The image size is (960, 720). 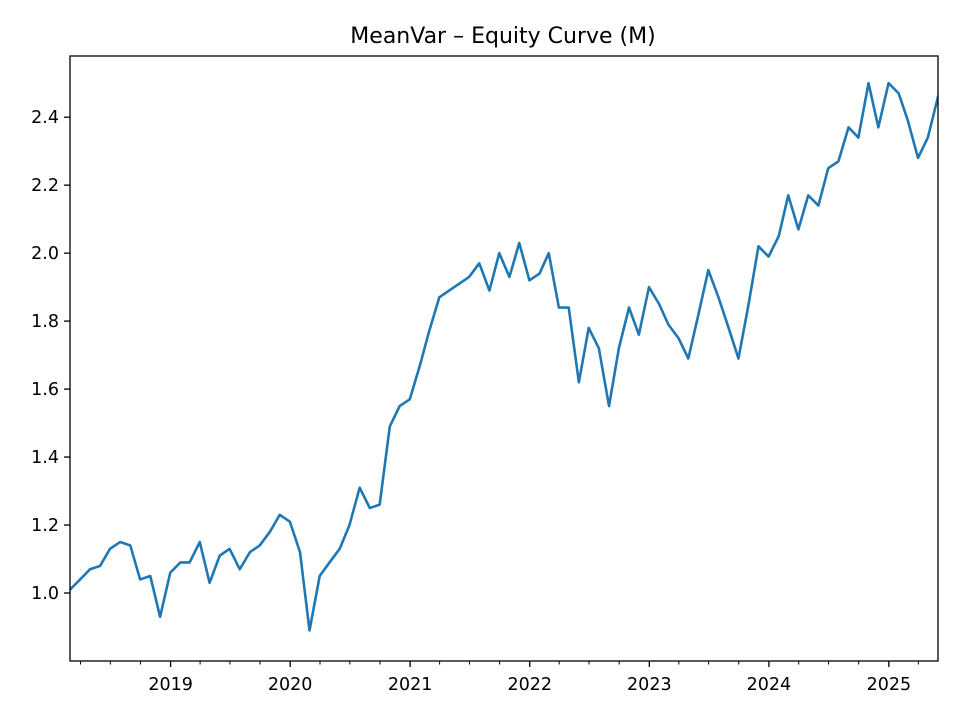 I want to click on y-tick-label: 2.4, so click(x=45, y=118).